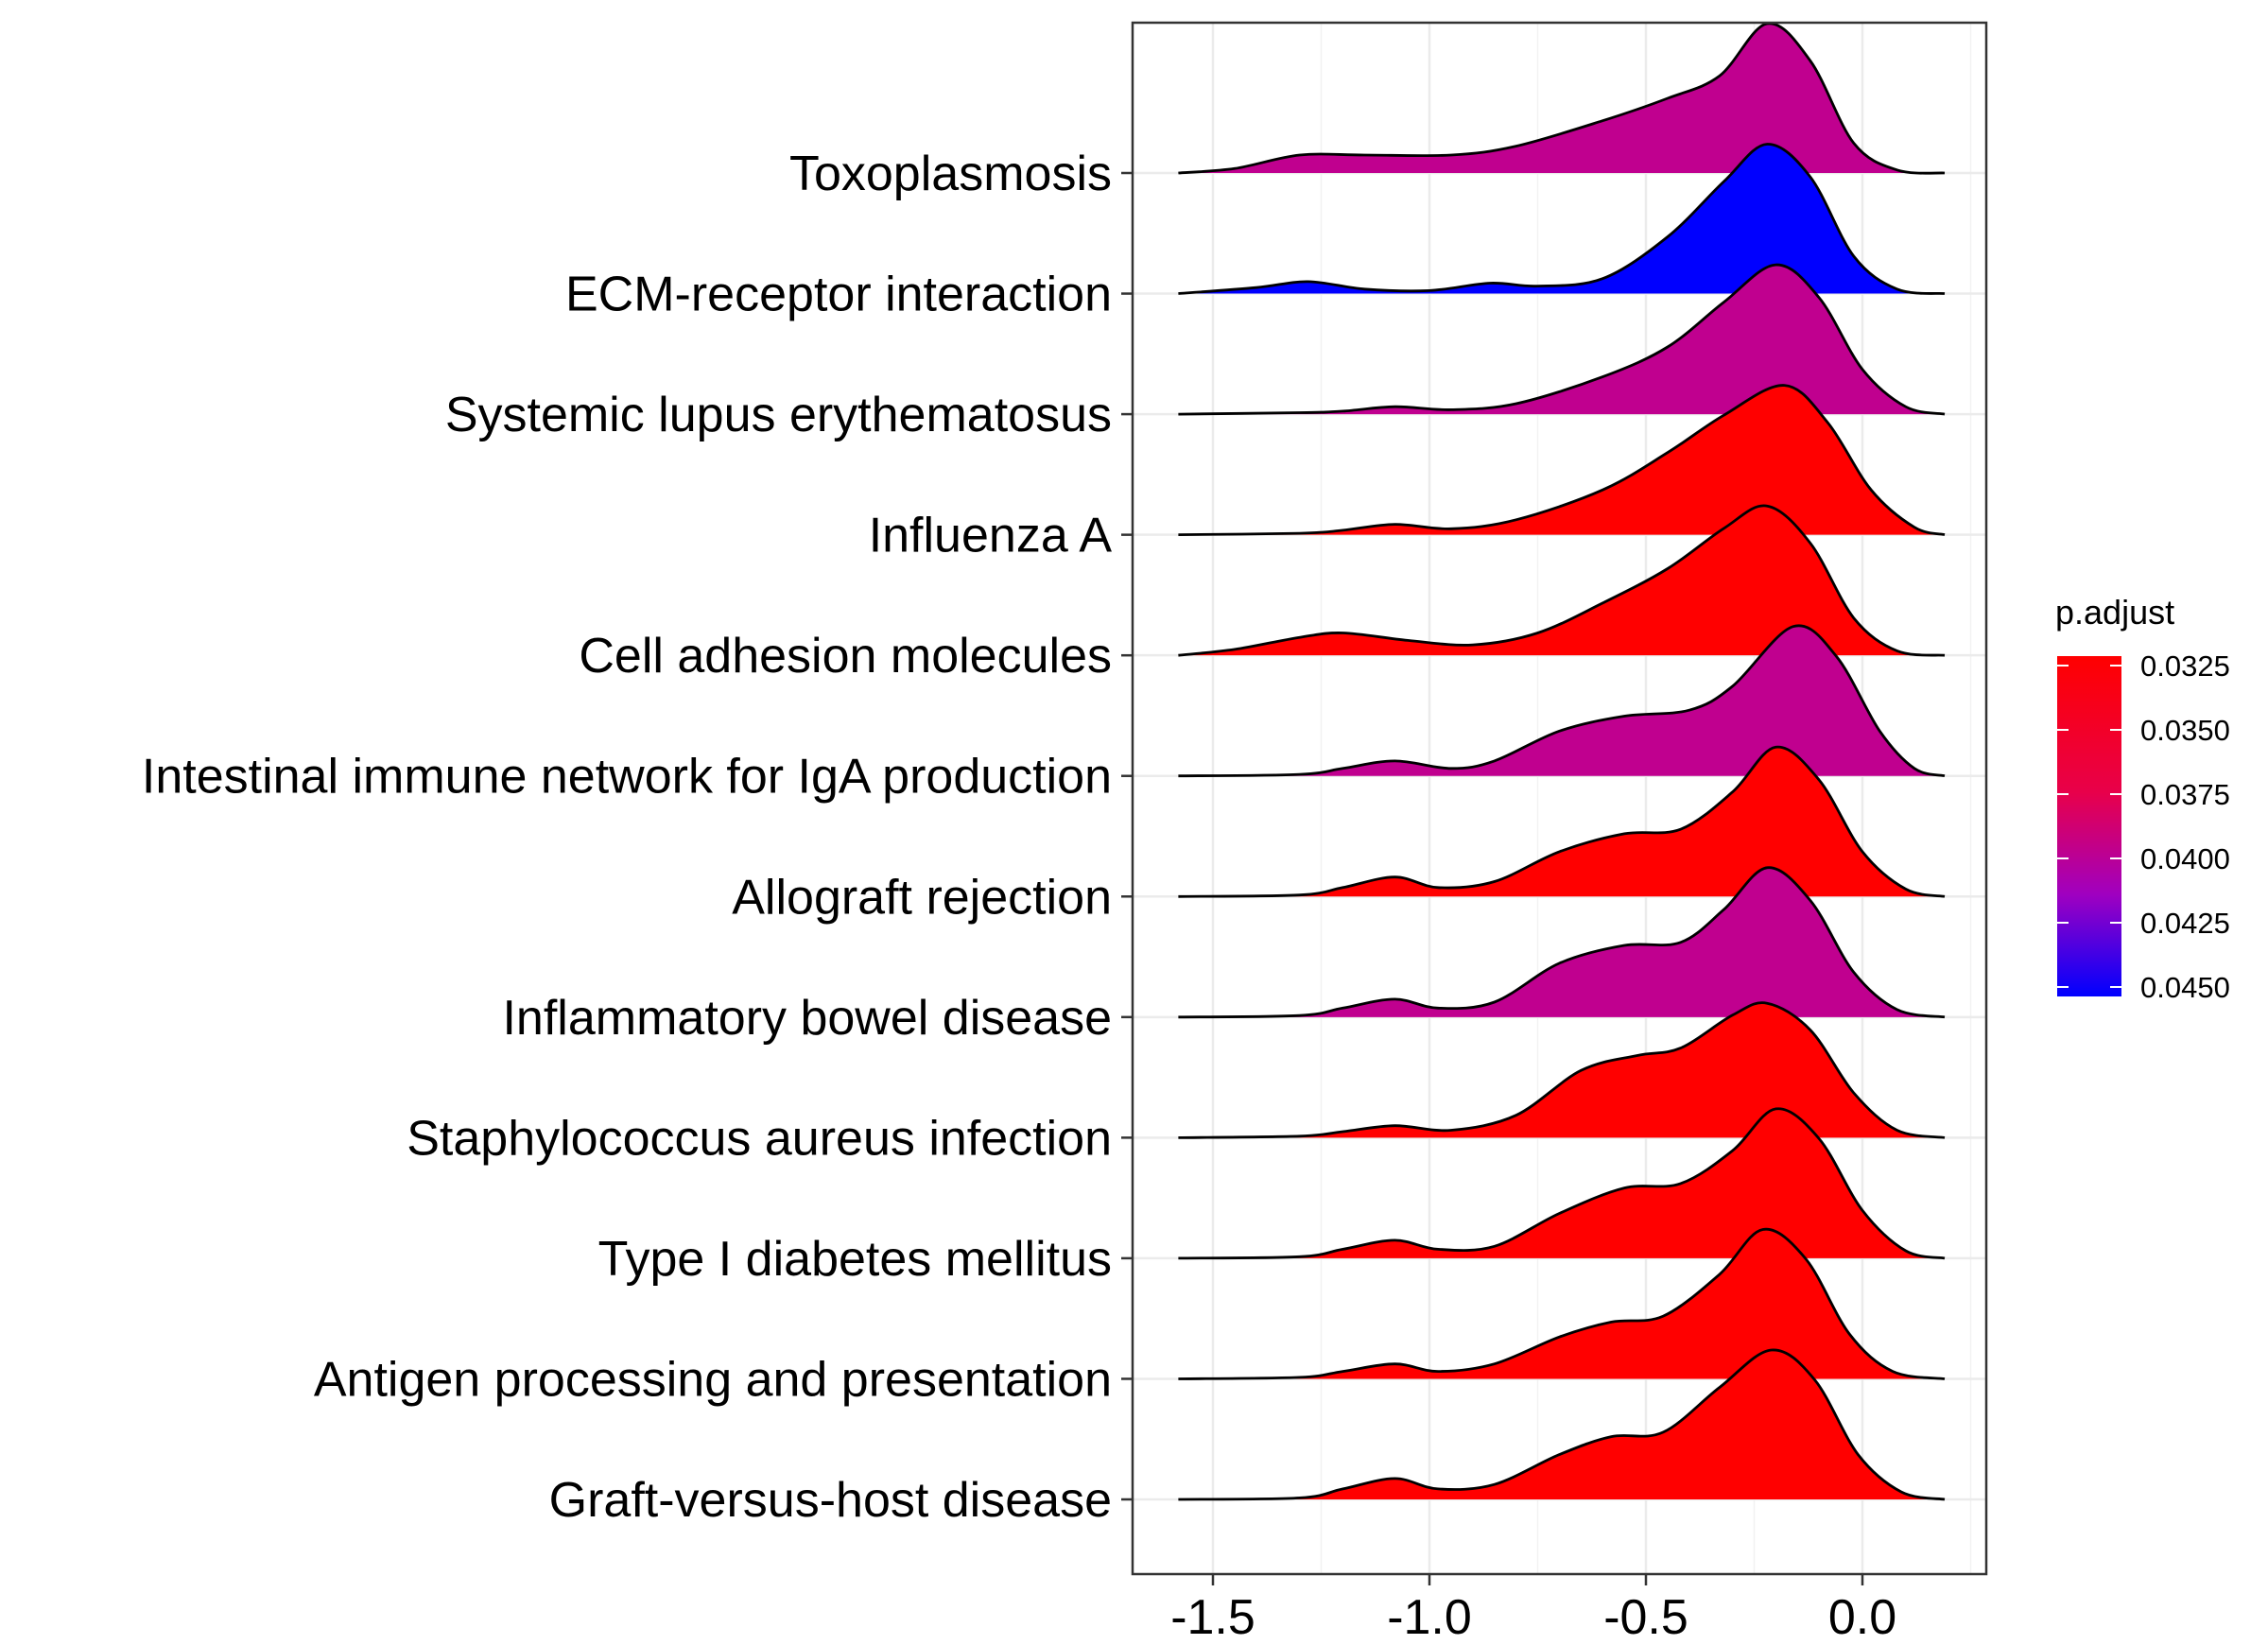 Image resolution: width=2268 pixels, height=1645 pixels. What do you see at coordinates (1538, 1579) in the screenshot?
I see `x-axis-ticks` at bounding box center [1538, 1579].